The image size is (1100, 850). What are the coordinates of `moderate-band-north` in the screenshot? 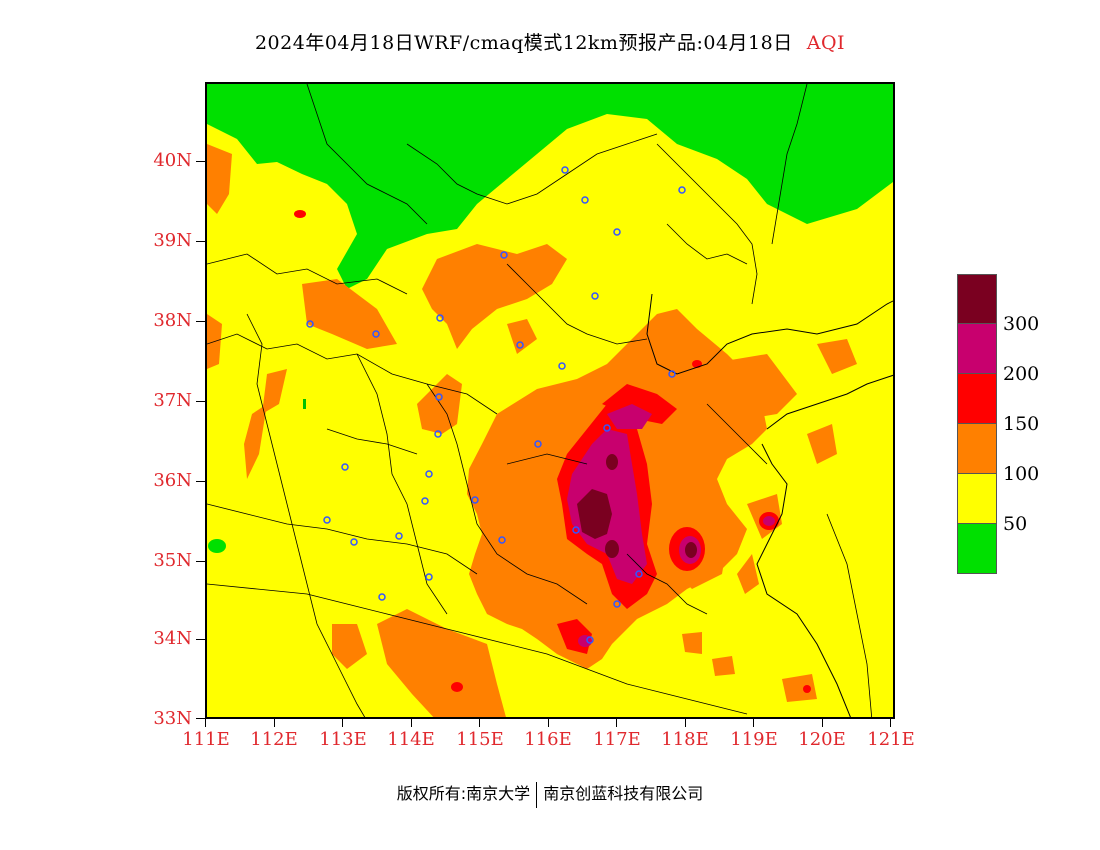 It's located at (494, 296).